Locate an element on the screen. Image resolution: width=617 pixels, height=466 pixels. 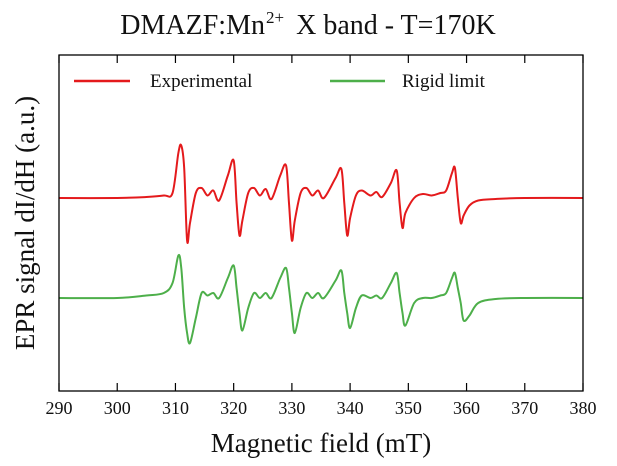
x-tick-label-360: 360 is located at coordinates (466, 408).